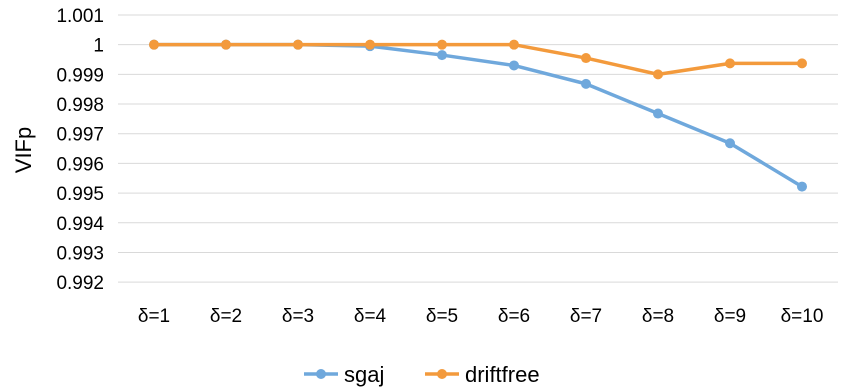 The width and height of the screenshot is (842, 392). I want to click on y-tick-label: 1, so click(98, 46).